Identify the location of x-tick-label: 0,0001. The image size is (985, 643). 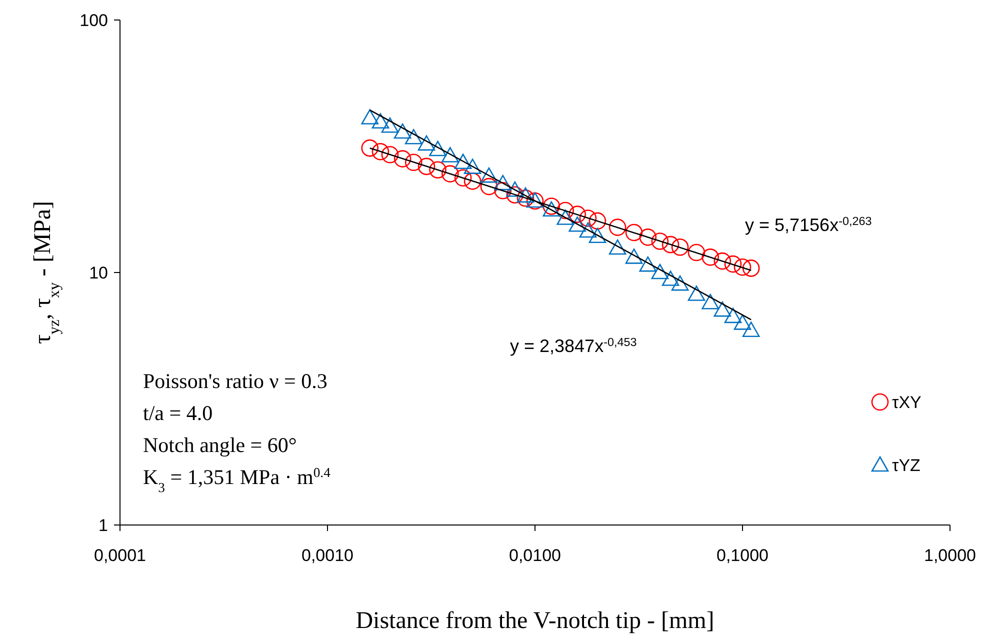
(120, 555).